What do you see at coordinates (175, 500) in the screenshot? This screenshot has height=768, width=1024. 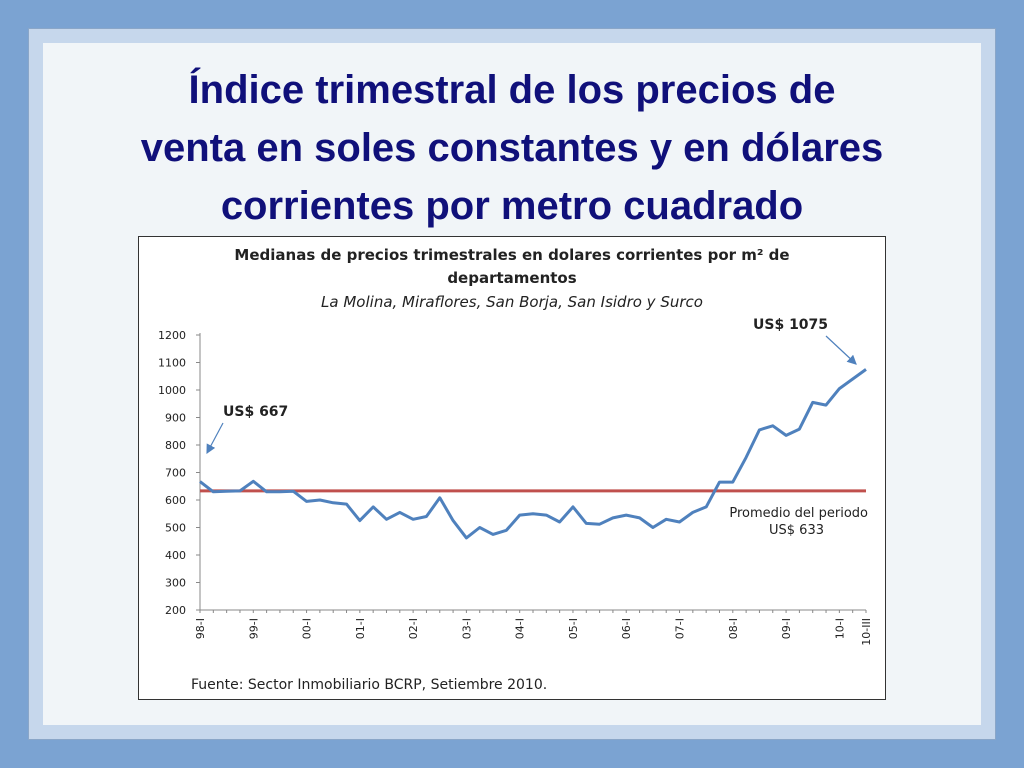 I see `y-tick-label: 600` at bounding box center [175, 500].